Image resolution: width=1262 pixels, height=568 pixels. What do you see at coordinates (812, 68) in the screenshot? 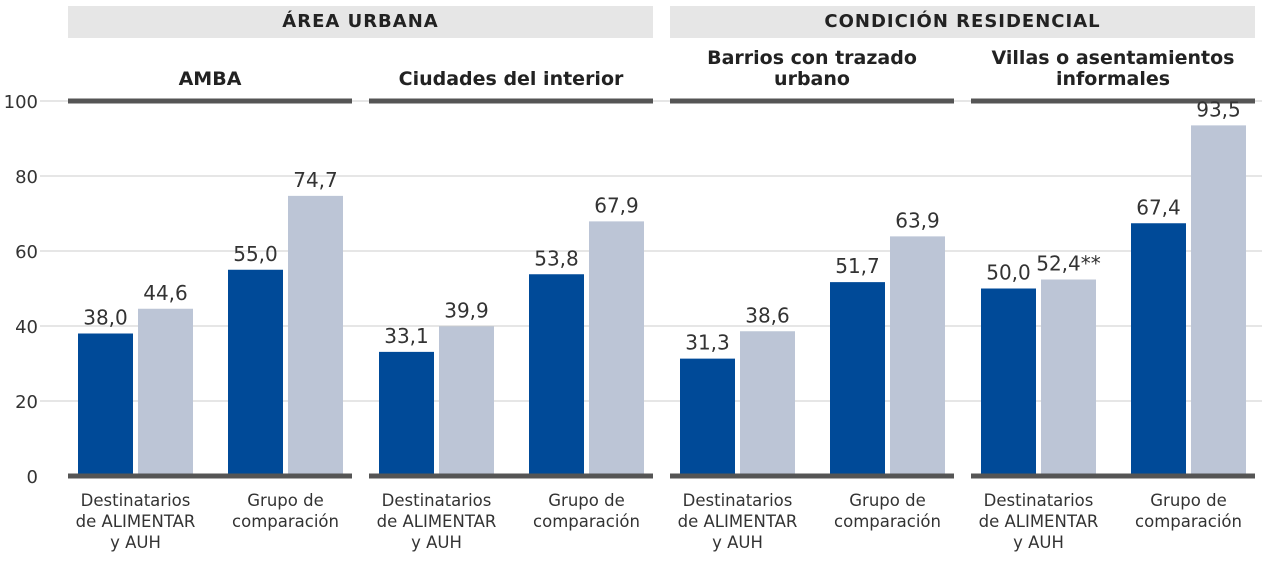
I see `panel-title: Barrios con trazado urbano` at bounding box center [812, 68].